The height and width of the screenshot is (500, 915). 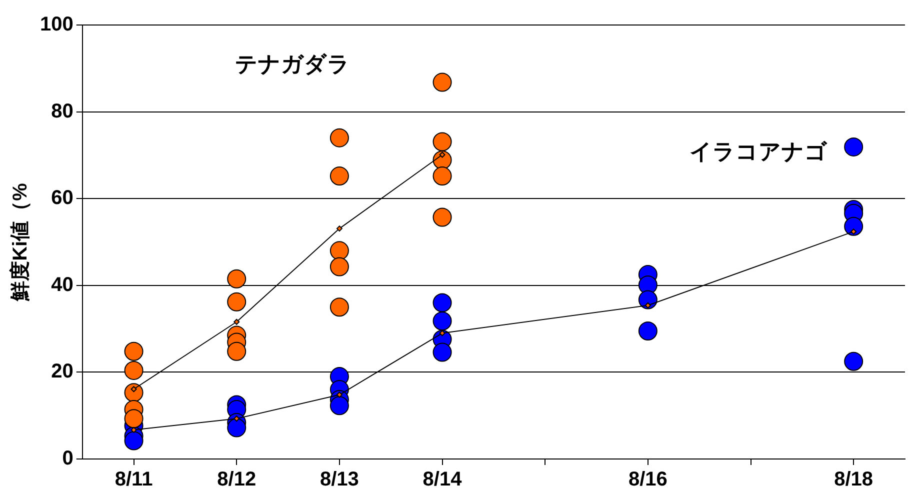 I want to click on x-tick-label: 8/13, so click(x=339, y=479).